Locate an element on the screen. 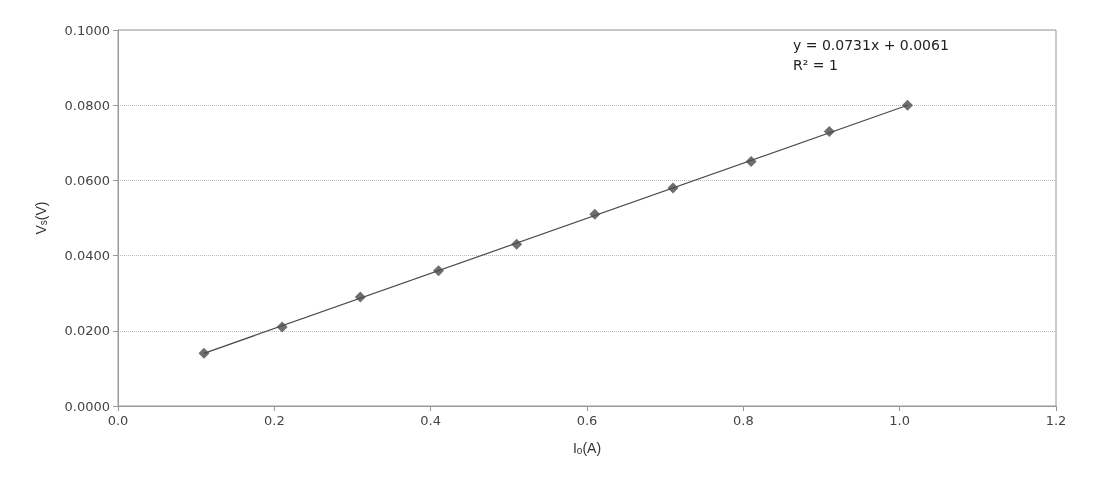 This screenshot has height=494, width=1104. y-tick-label: 0.0800 is located at coordinates (87, 105).